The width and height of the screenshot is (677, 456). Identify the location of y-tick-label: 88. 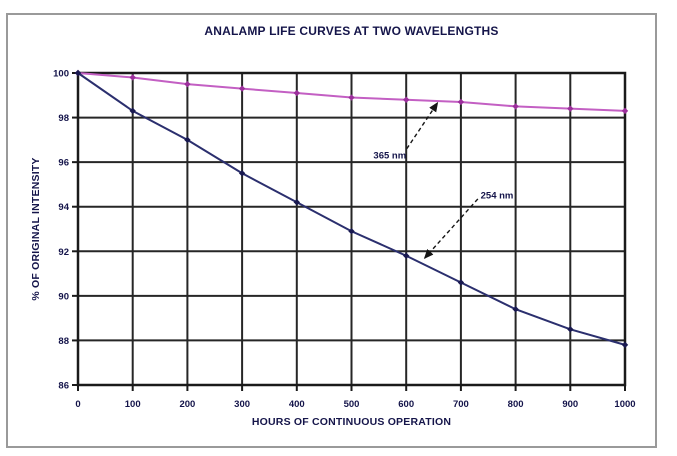
(63, 341).